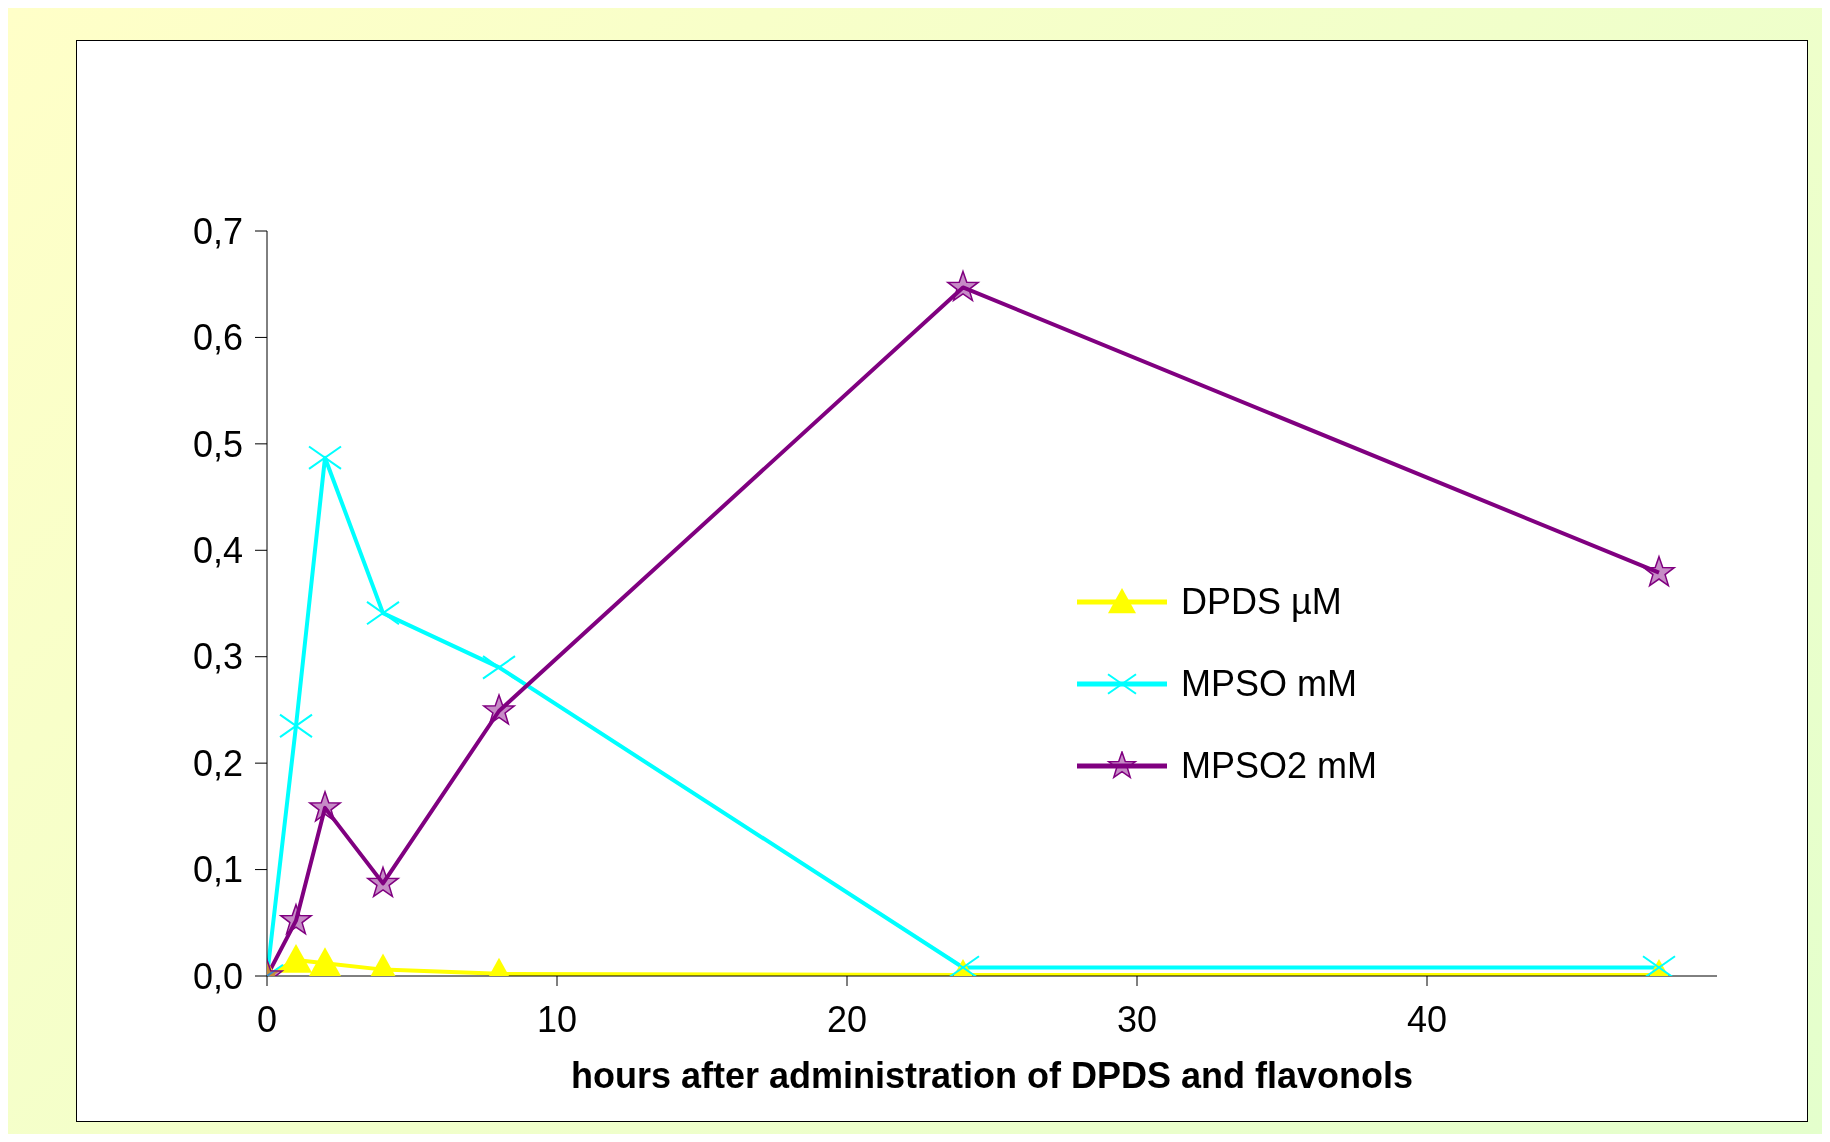  I want to click on x-tick-label: 40, so click(1427, 1019).